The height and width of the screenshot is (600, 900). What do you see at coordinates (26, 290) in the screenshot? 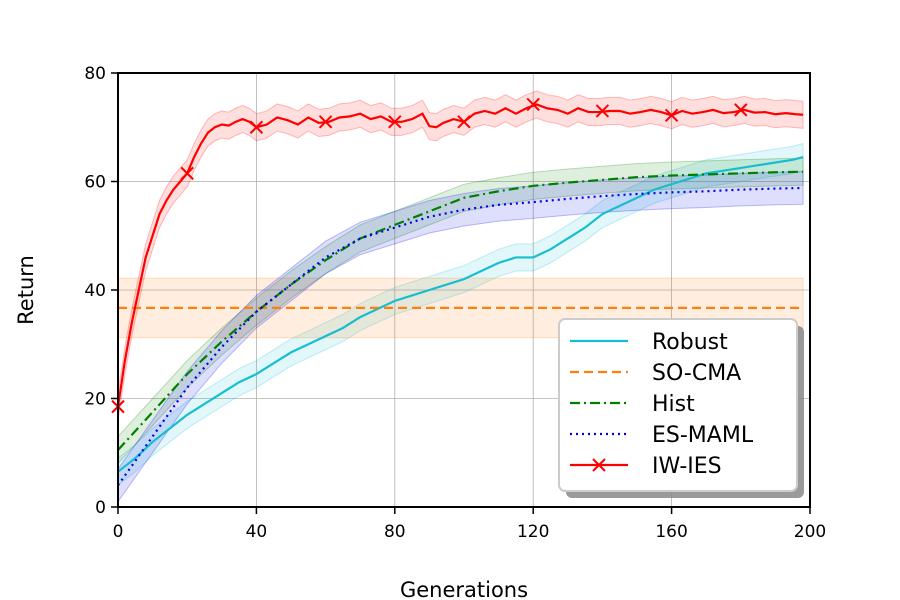
I see `y-axis-label: Return` at bounding box center [26, 290].